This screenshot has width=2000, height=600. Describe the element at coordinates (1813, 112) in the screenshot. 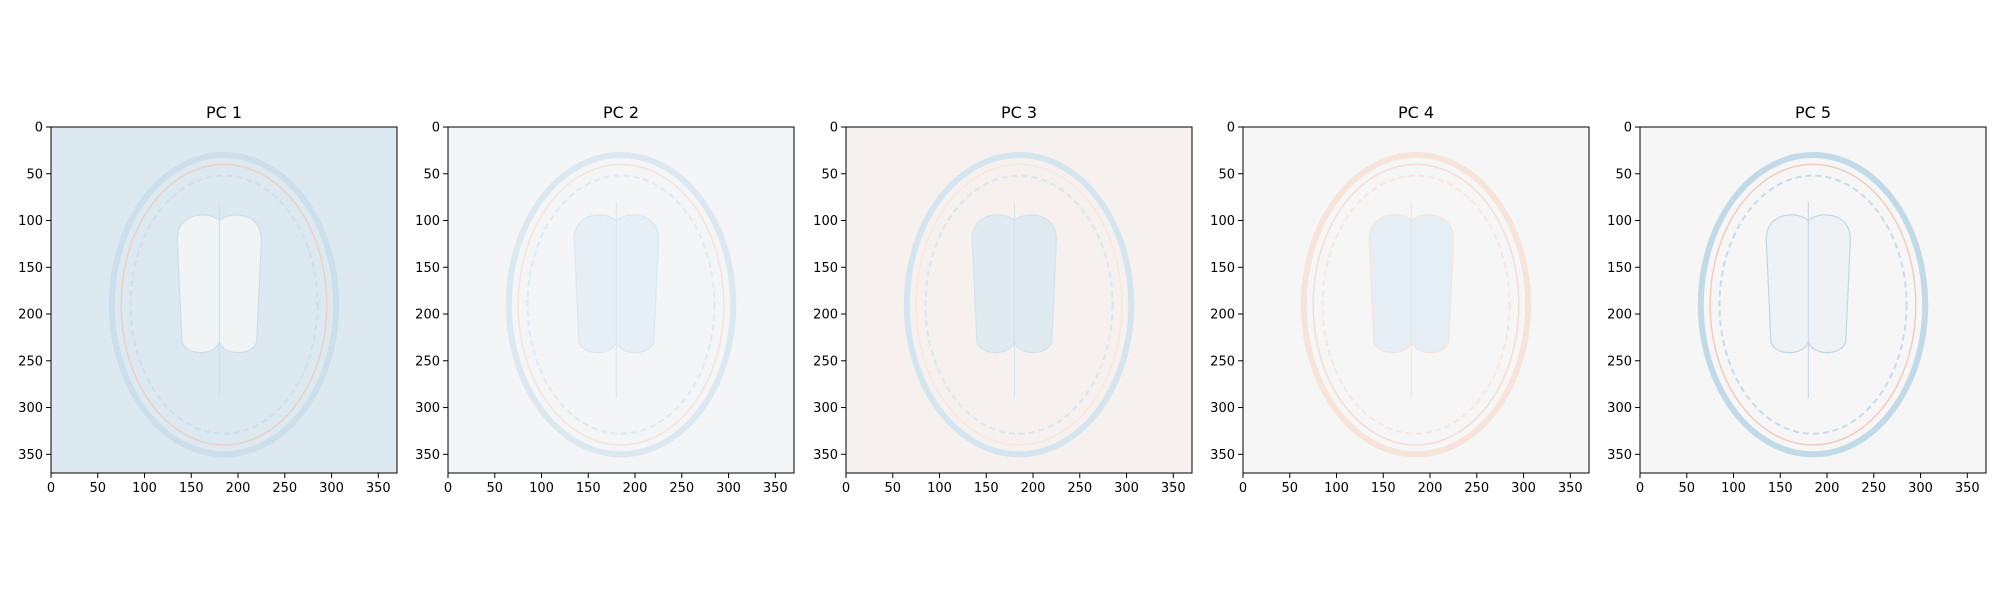

I see `panel-title: PC 5` at that location.